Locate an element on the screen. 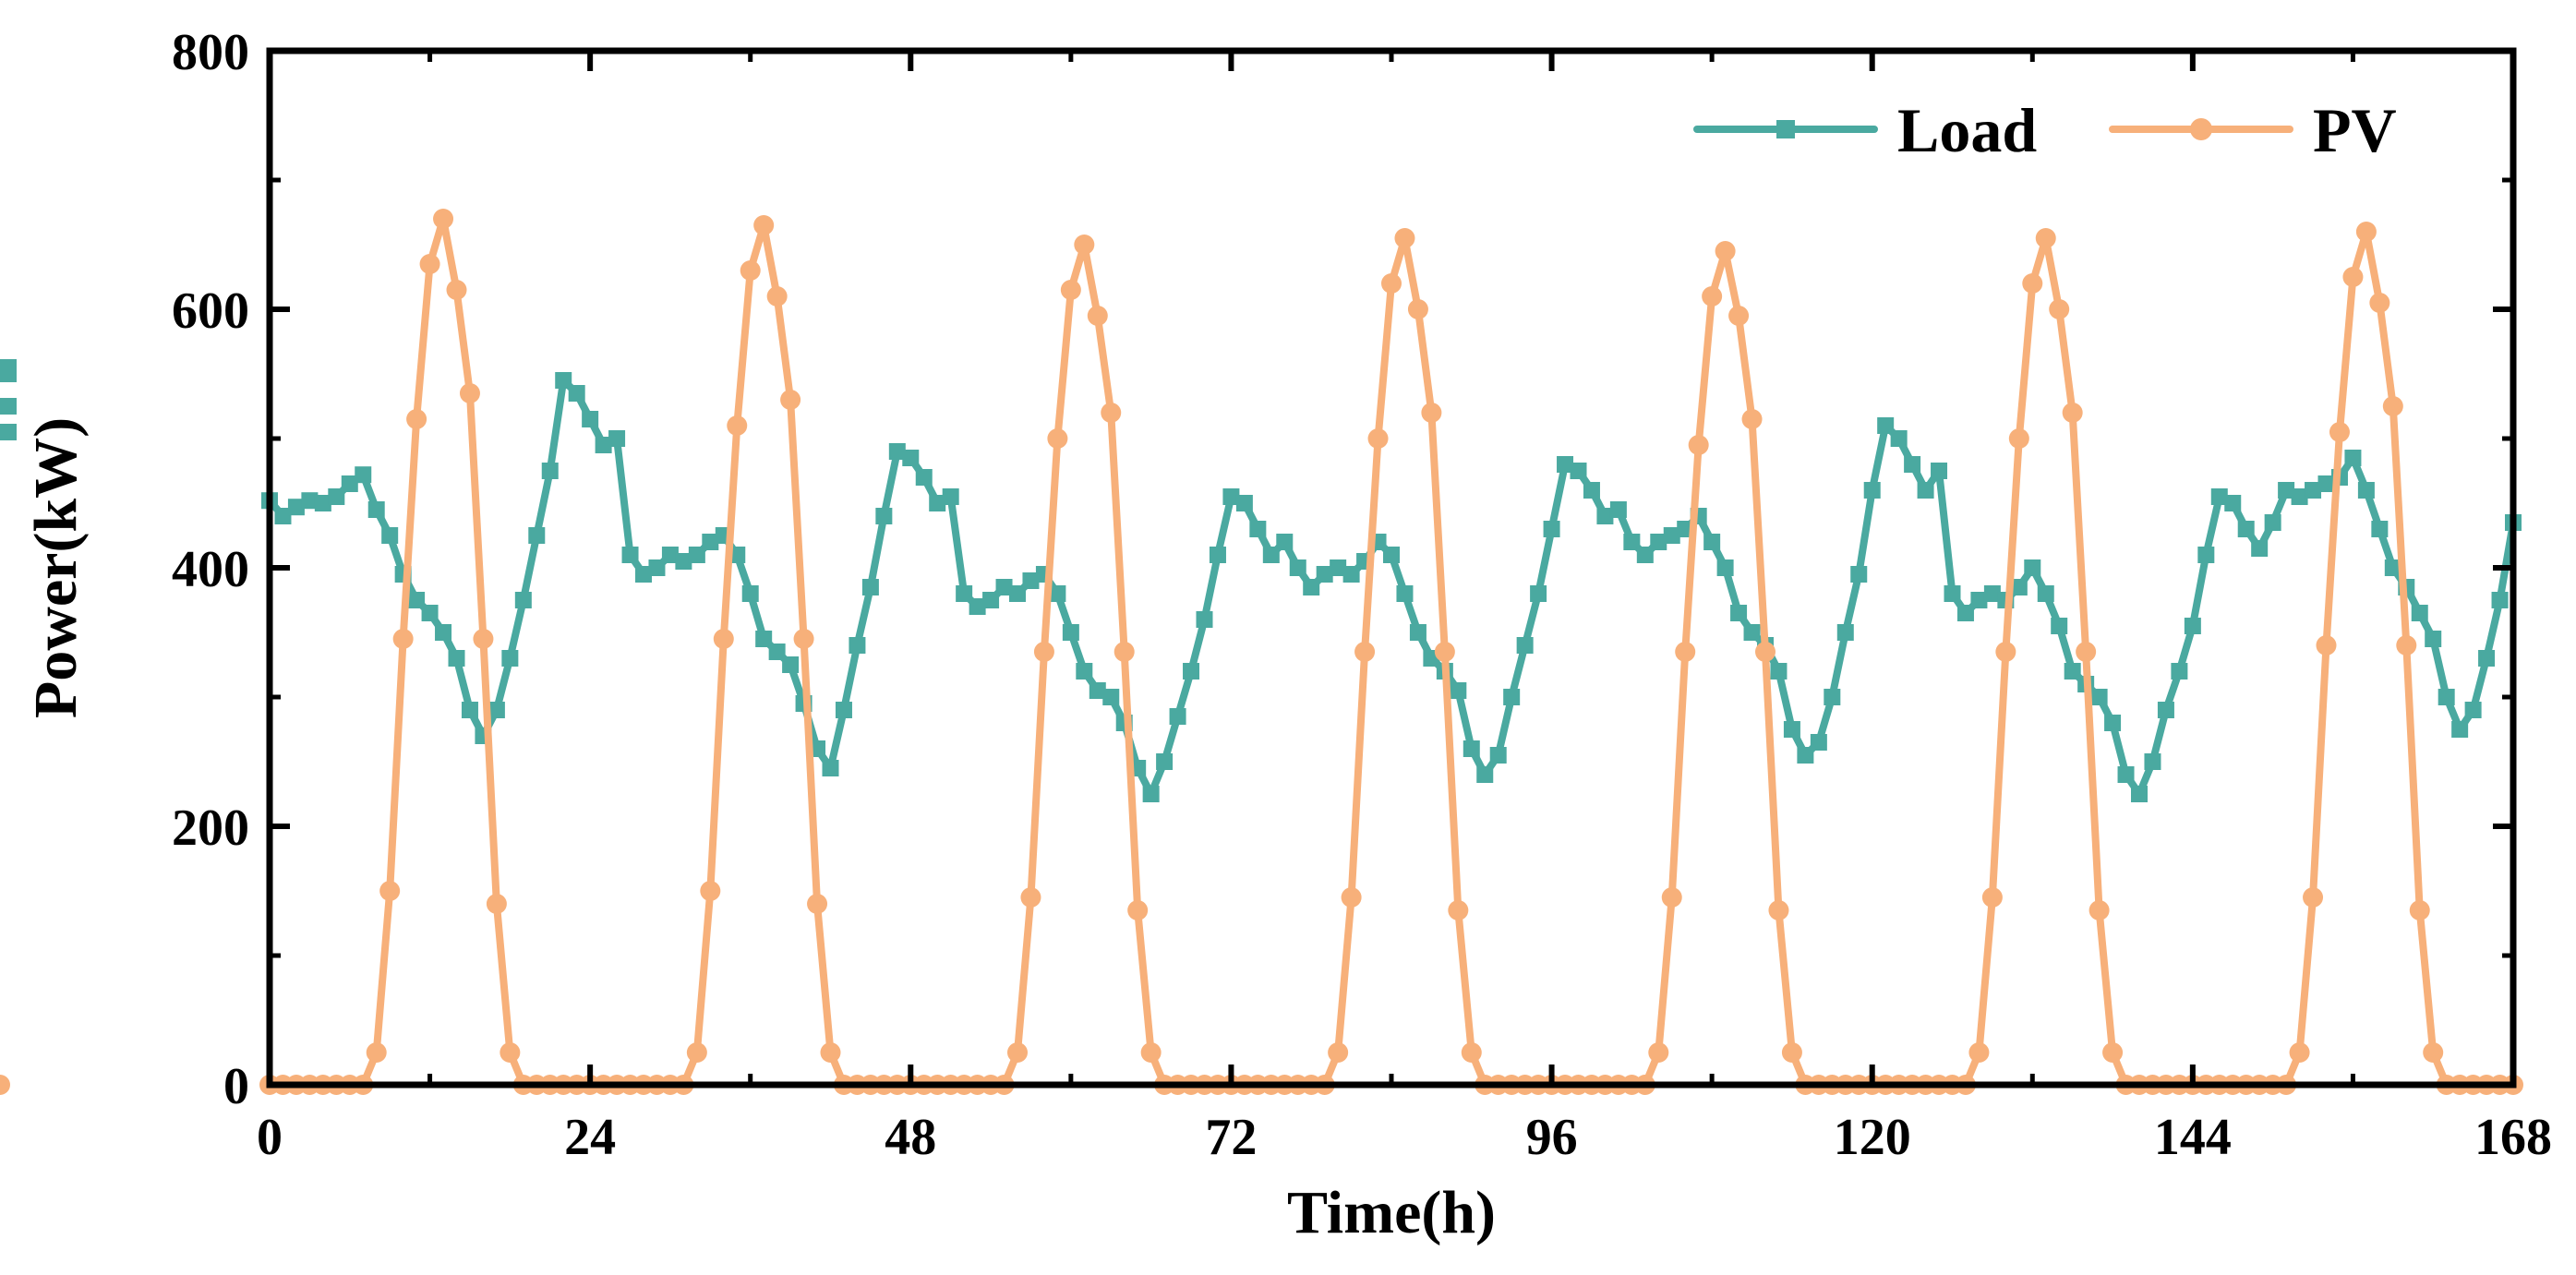  x-tick-label: 96 is located at coordinates (1552, 1138).